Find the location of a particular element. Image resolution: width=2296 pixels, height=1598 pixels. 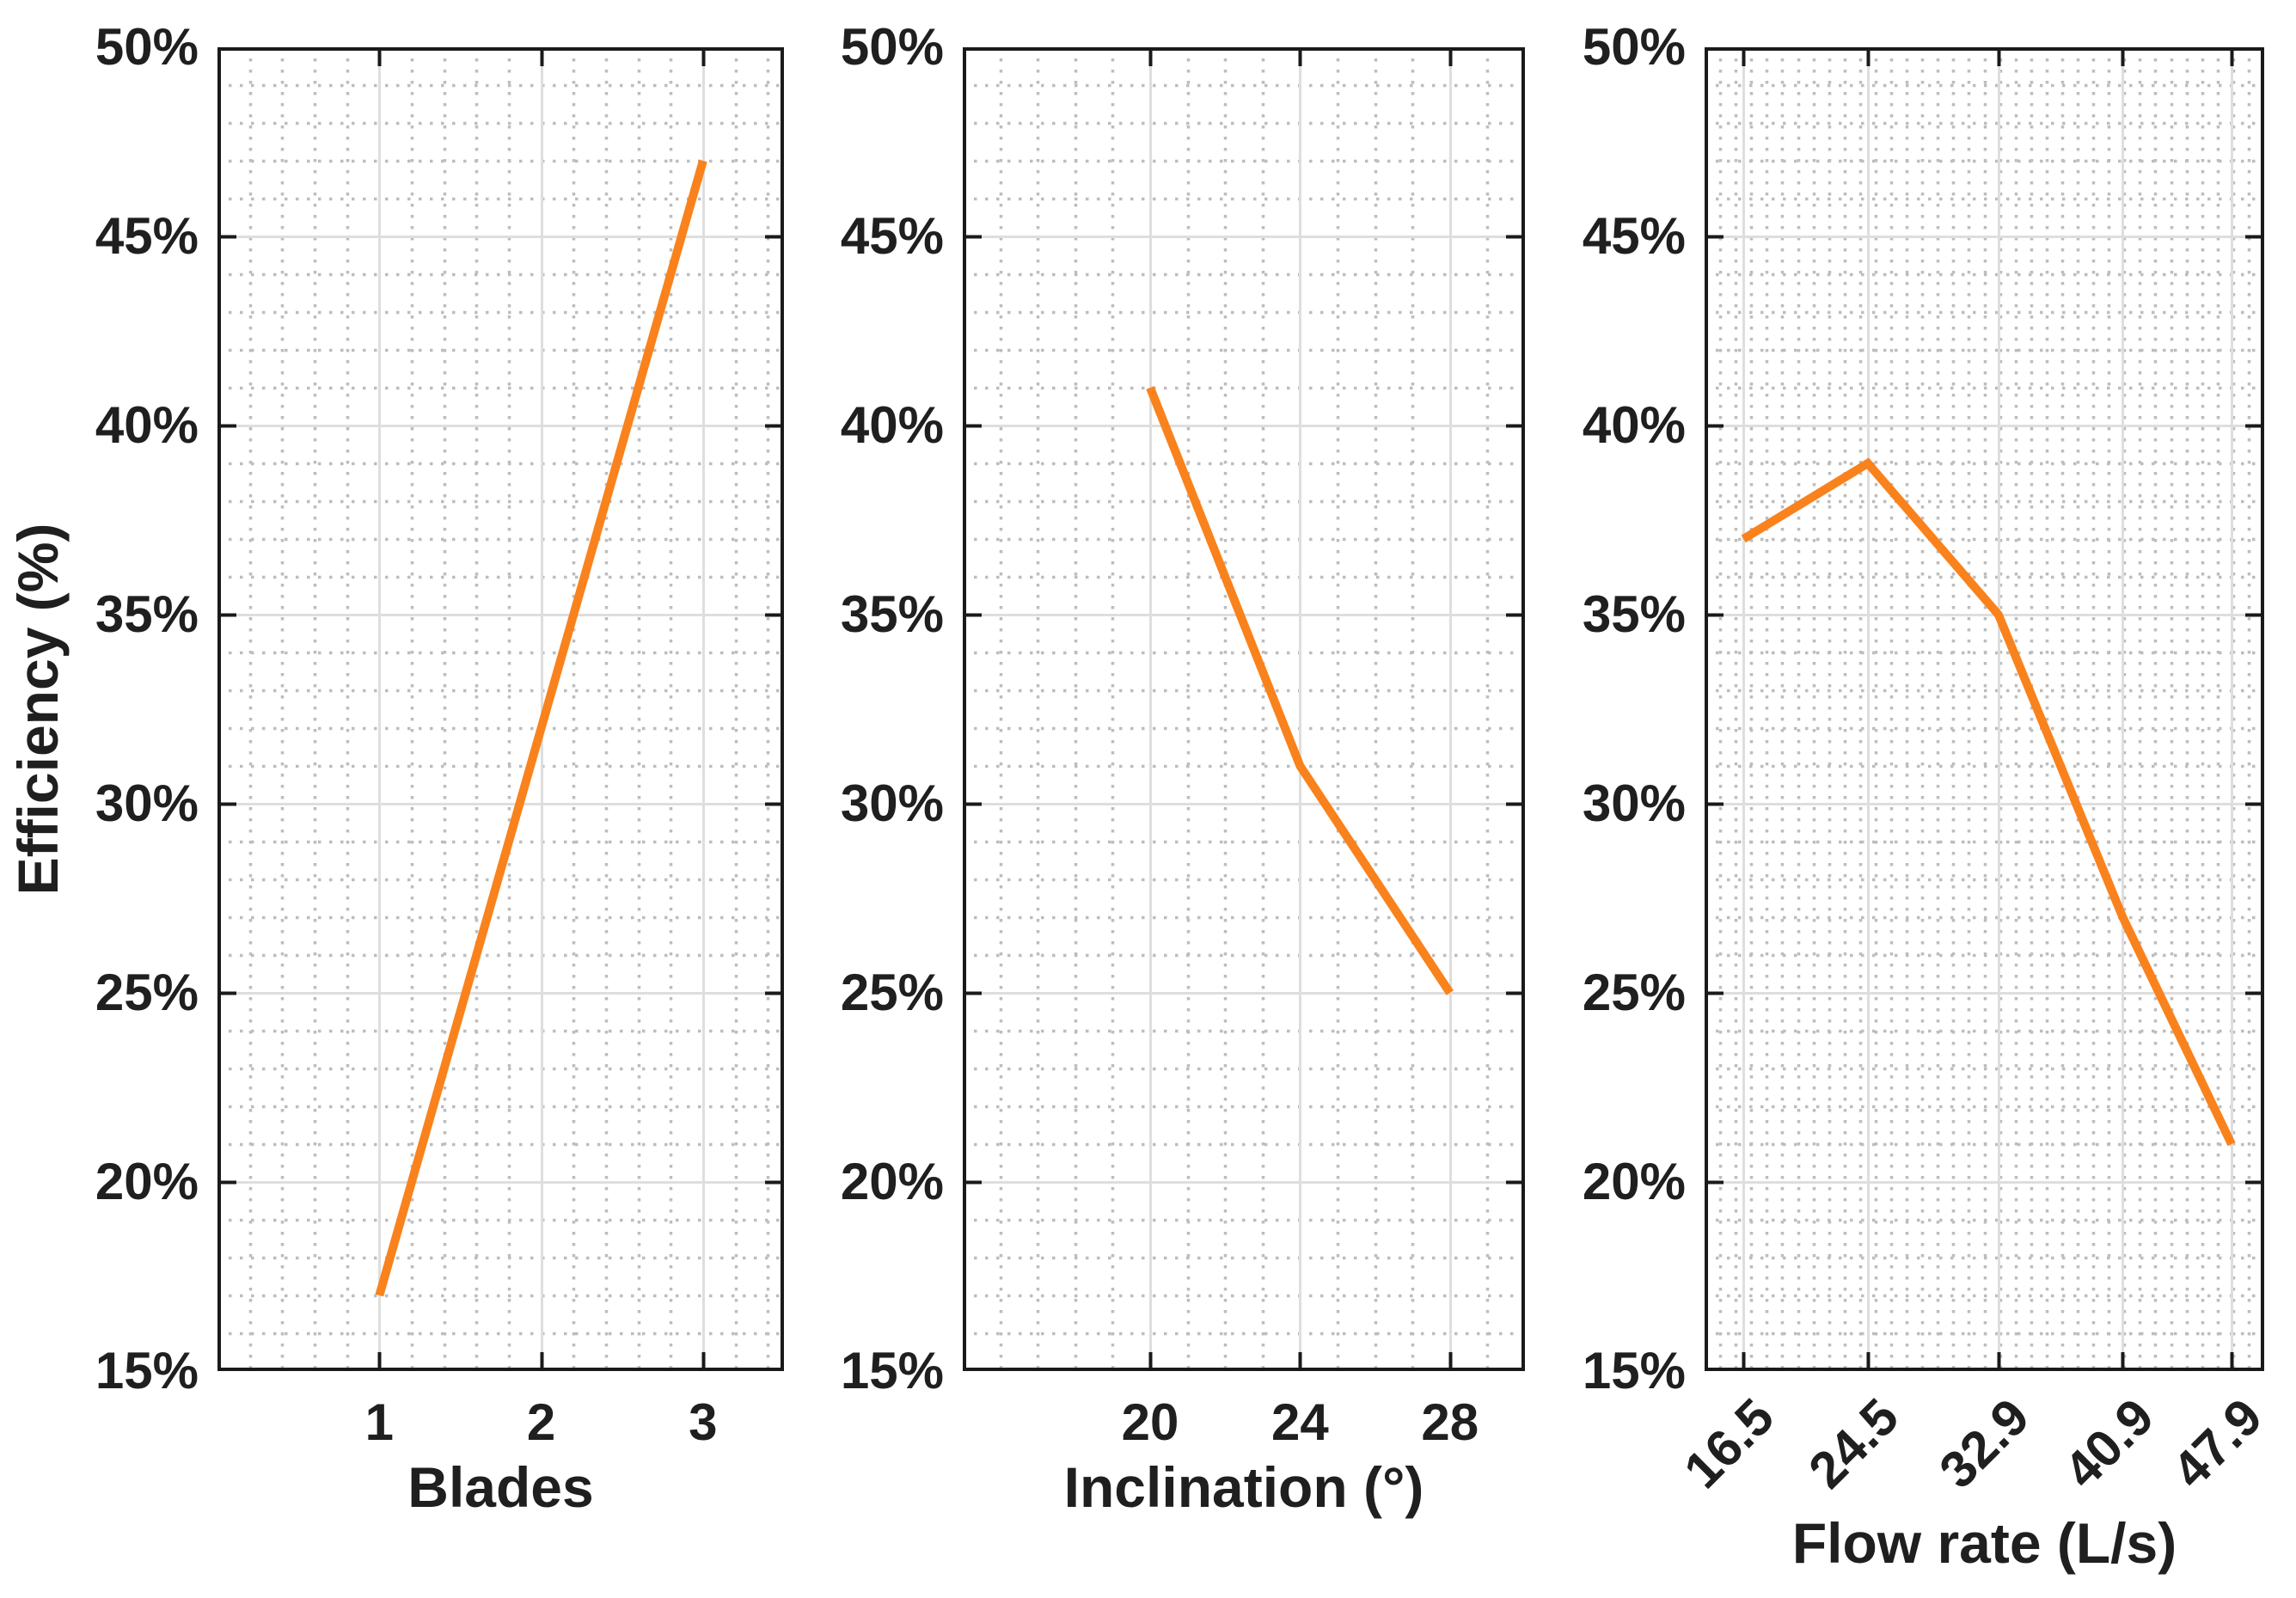

y-tick-label-2-15pct: 15% is located at coordinates (892, 1371).